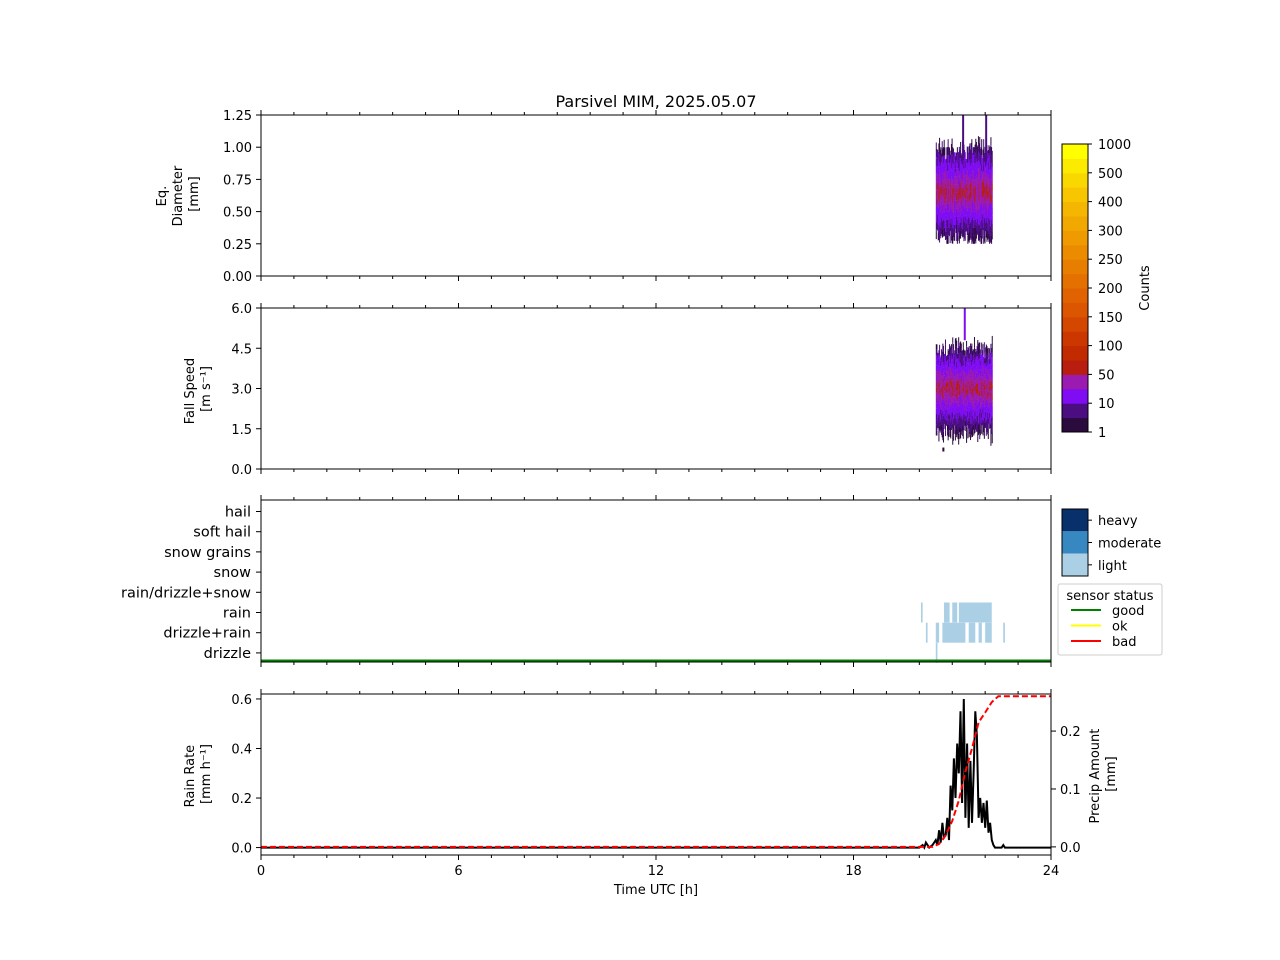 This screenshot has height=960, width=1280. Describe the element at coordinates (186, 593) in the screenshot. I see `category-label: rain/drizzle+snow` at that location.